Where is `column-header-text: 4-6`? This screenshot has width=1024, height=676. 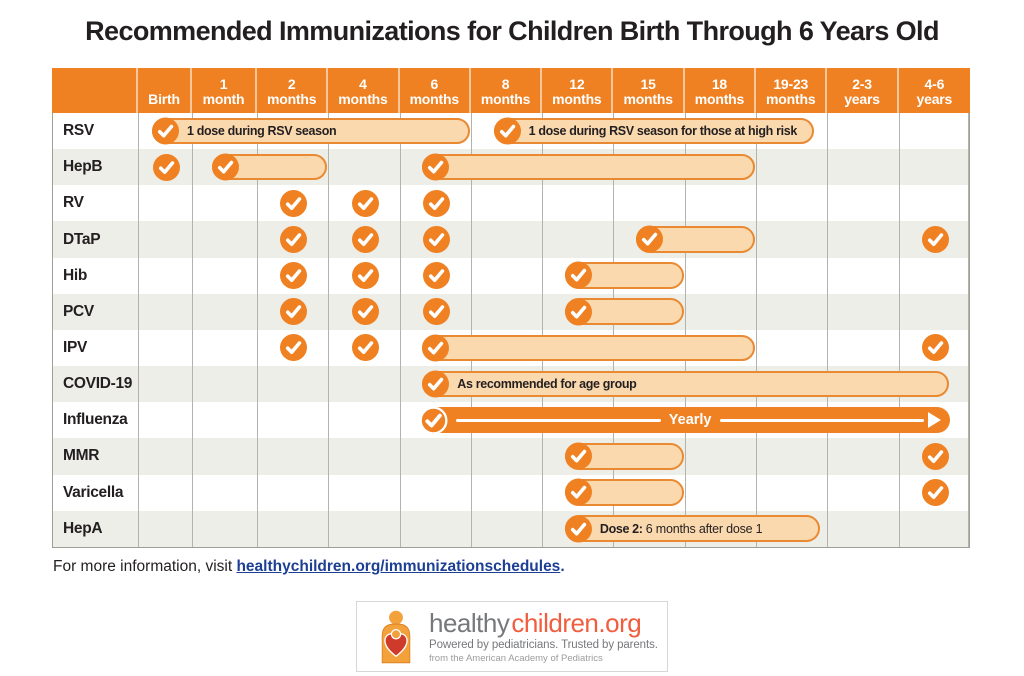
column-header-text: 4-6 is located at coordinates (934, 83).